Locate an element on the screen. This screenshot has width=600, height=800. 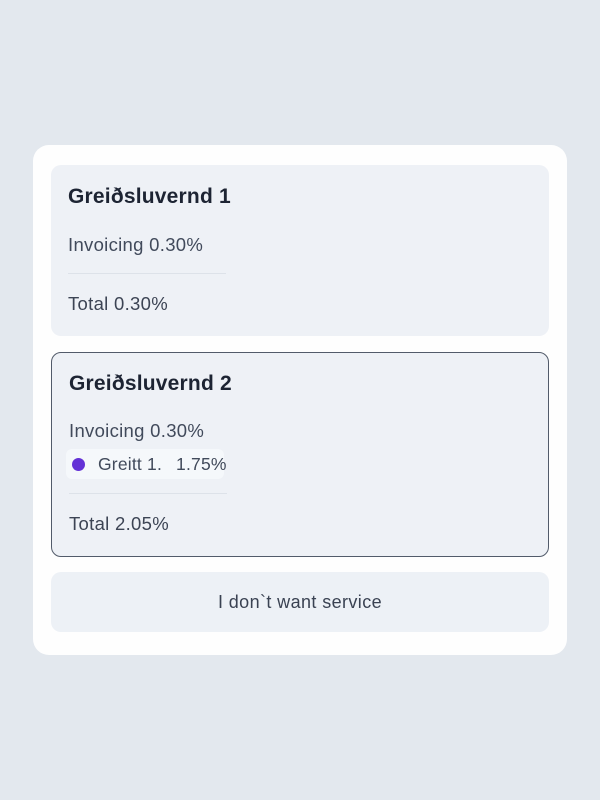
greitt-label: Greitt 1. is located at coordinates (130, 463).